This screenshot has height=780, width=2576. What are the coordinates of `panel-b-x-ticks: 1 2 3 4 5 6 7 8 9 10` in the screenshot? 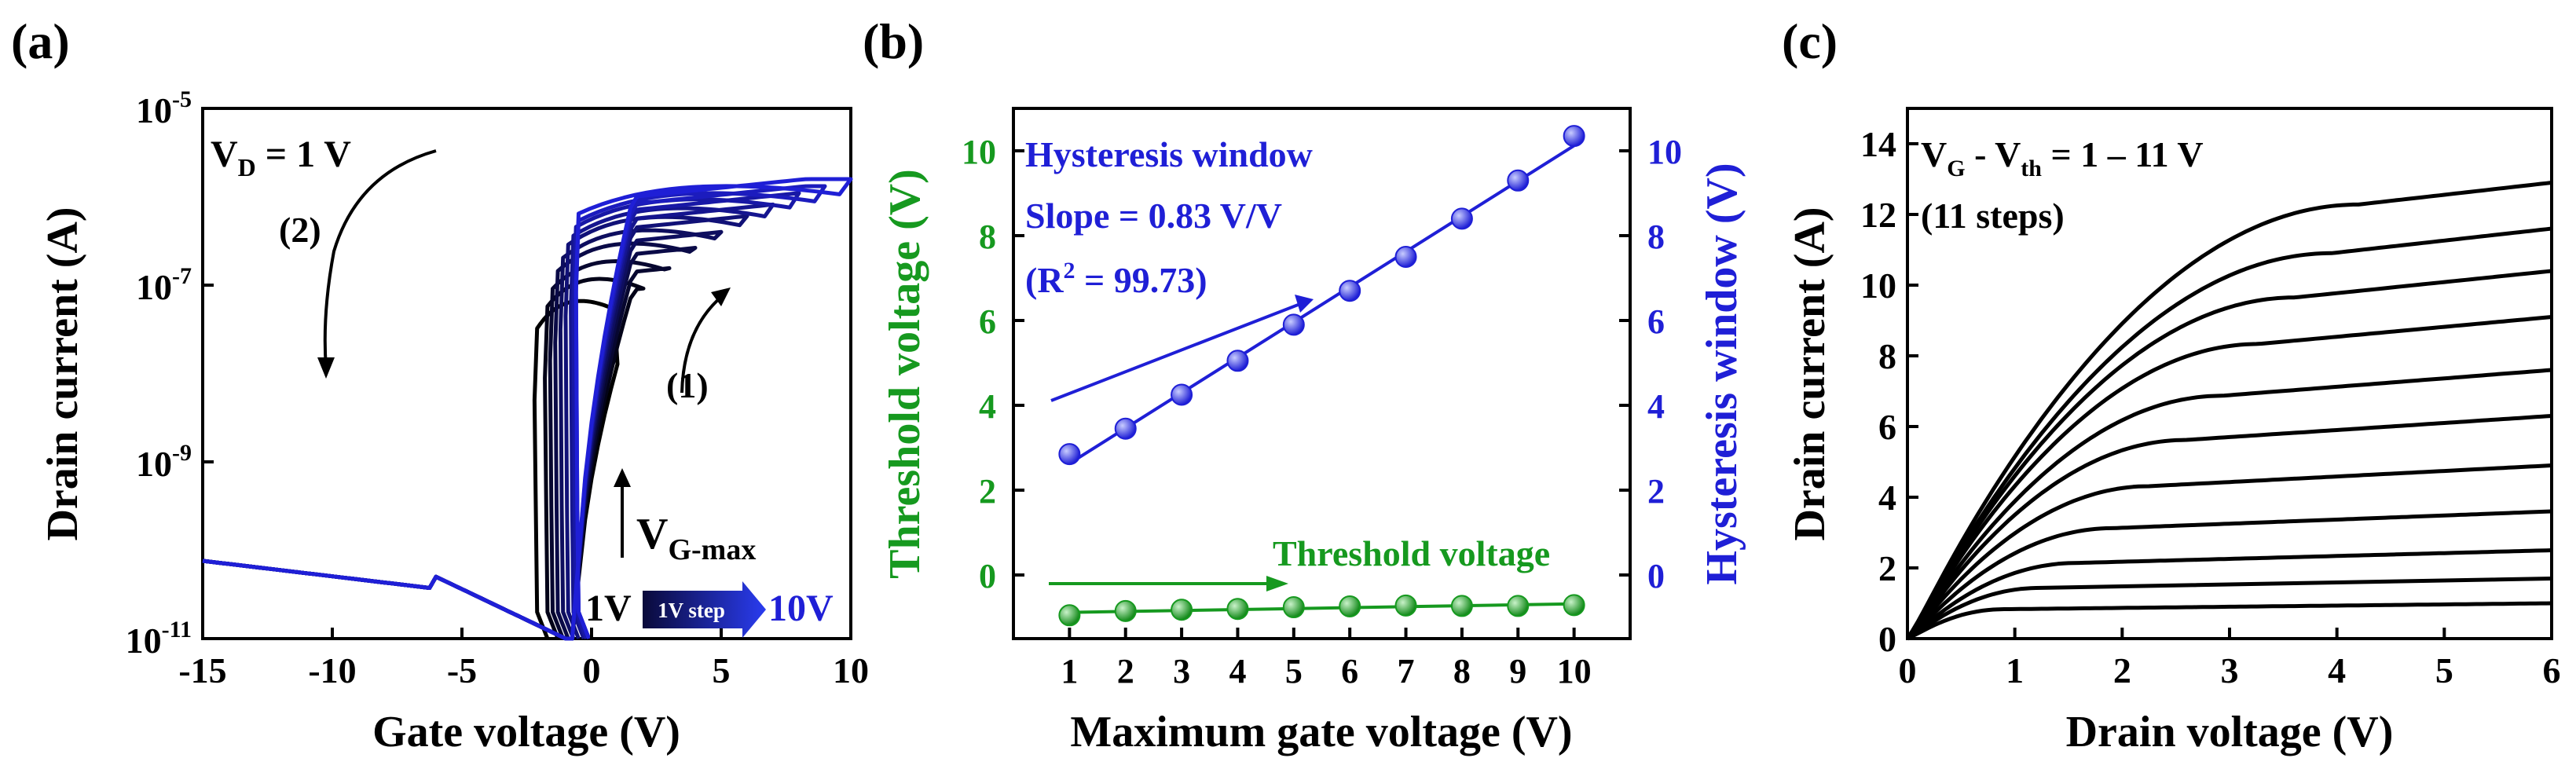 It's located at (1326, 659).